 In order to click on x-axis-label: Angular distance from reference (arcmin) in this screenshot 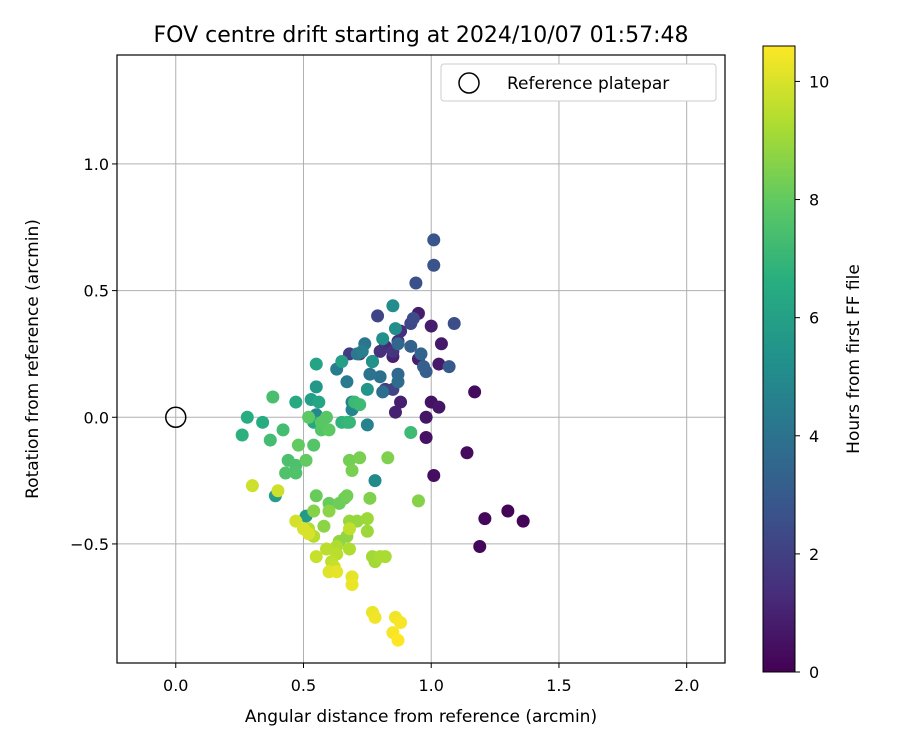, I will do `click(421, 717)`.